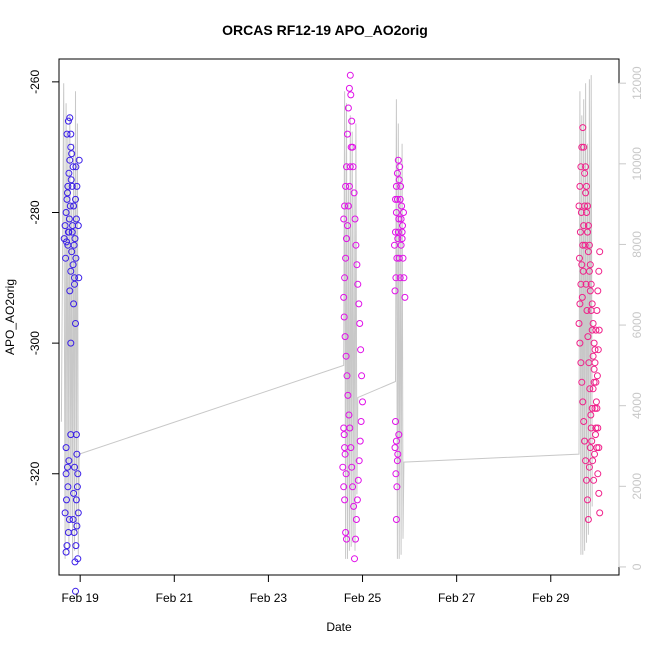  I want to click on y-axis: -260 -280 -300 -320, so click(44, 278).